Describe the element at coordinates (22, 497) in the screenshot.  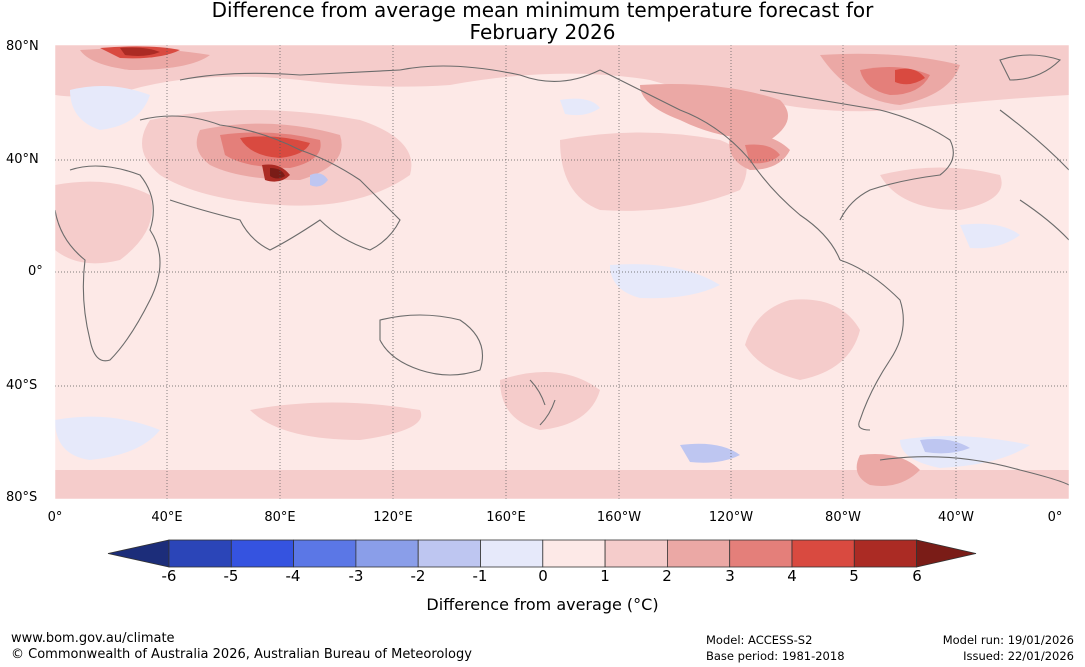
I see `lat-label-80s: 80°S` at that location.